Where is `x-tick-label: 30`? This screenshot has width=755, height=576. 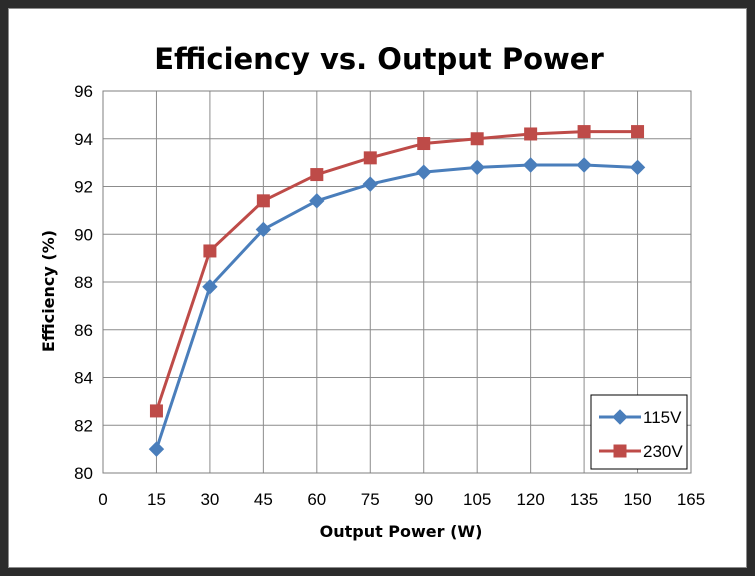 x-tick-label: 30 is located at coordinates (209, 499).